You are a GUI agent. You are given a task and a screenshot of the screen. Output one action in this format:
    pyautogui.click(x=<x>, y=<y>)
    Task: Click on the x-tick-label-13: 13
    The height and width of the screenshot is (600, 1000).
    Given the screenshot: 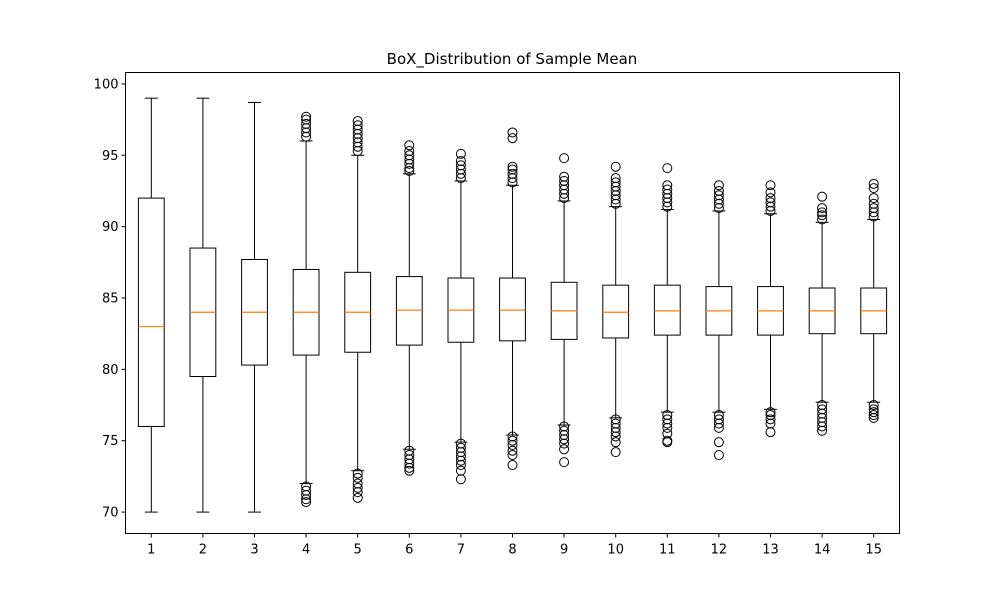 What is the action you would take?
    pyautogui.click(x=770, y=550)
    